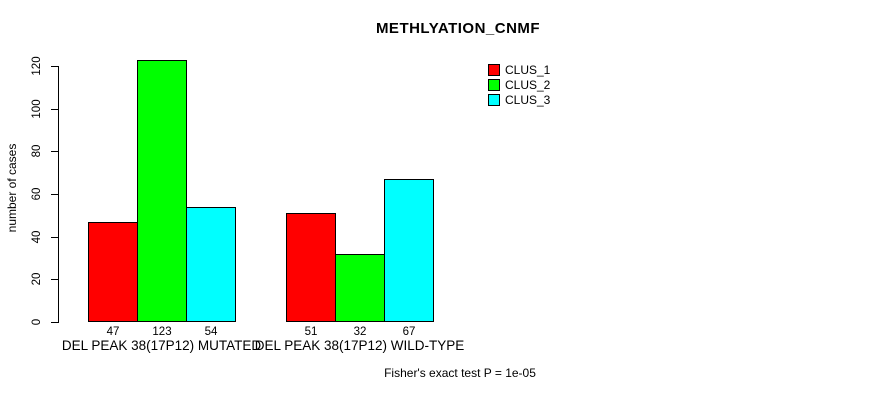 The height and width of the screenshot is (400, 890). Describe the element at coordinates (409, 332) in the screenshot. I see `bar-value-label: 67` at that location.